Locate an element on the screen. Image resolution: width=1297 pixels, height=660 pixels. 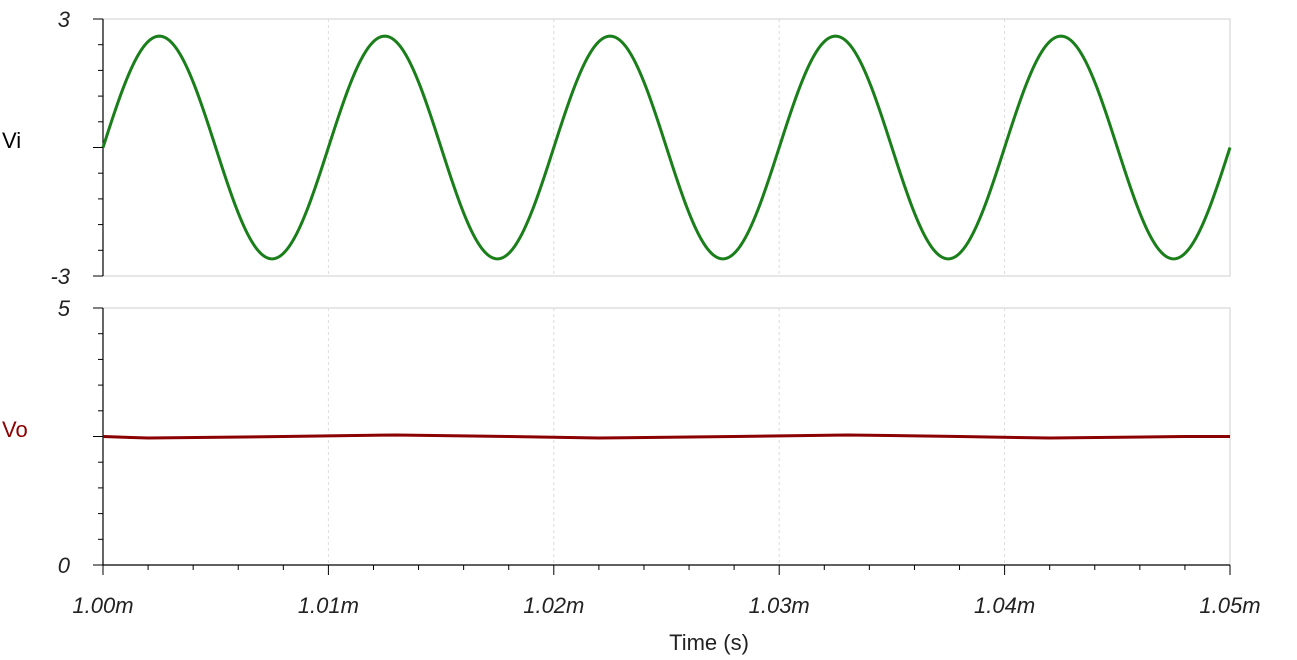
x-axis-title: Time (s) is located at coordinates (709, 642).